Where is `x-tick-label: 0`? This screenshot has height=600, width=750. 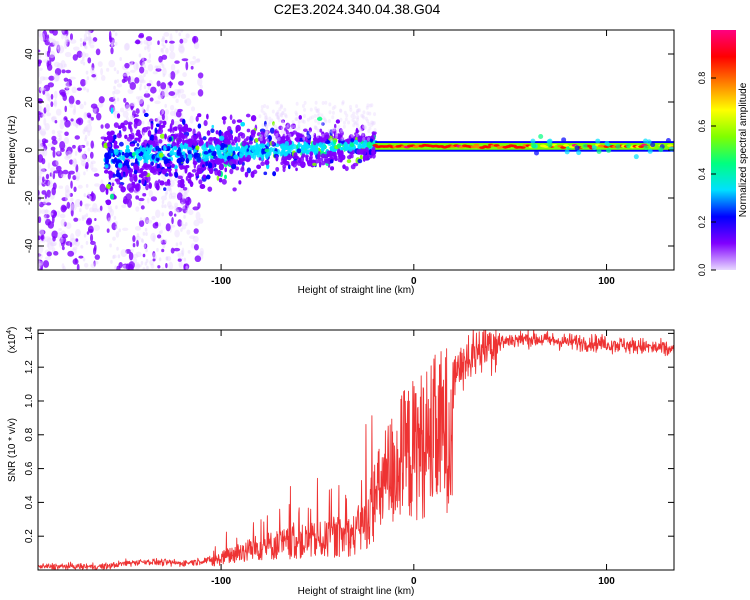 x-tick-label: 0 is located at coordinates (414, 281).